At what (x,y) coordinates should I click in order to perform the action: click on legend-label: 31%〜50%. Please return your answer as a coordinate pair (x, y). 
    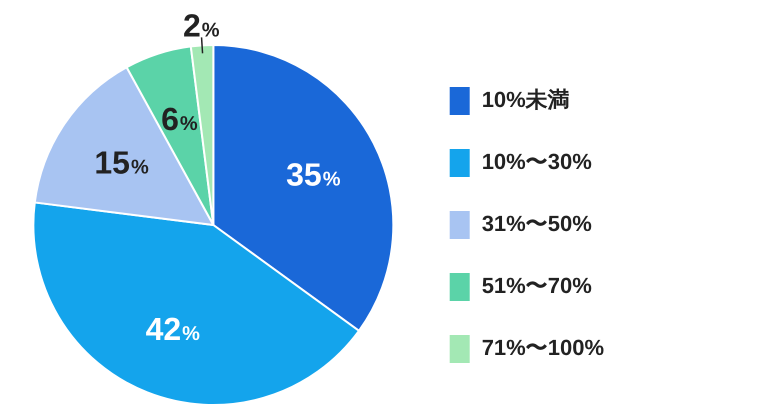
    Looking at the image, I should click on (537, 223).